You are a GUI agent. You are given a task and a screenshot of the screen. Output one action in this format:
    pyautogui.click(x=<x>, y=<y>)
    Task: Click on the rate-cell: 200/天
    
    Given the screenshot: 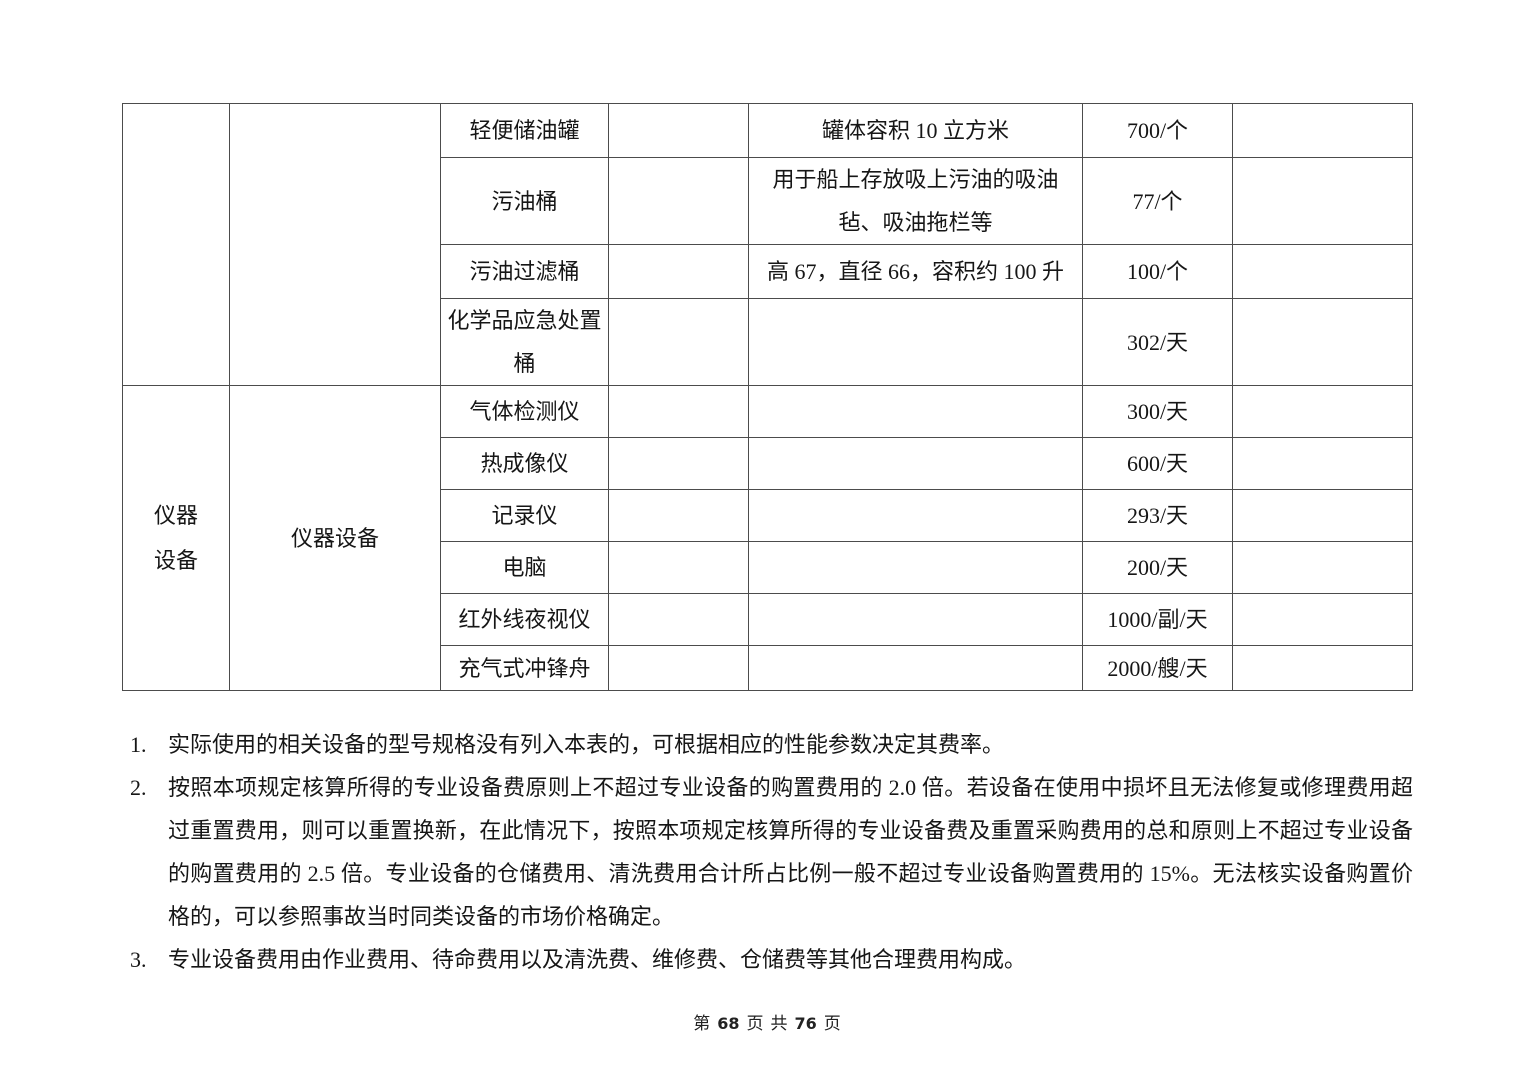 What is the action you would take?
    pyautogui.click(x=1157, y=567)
    